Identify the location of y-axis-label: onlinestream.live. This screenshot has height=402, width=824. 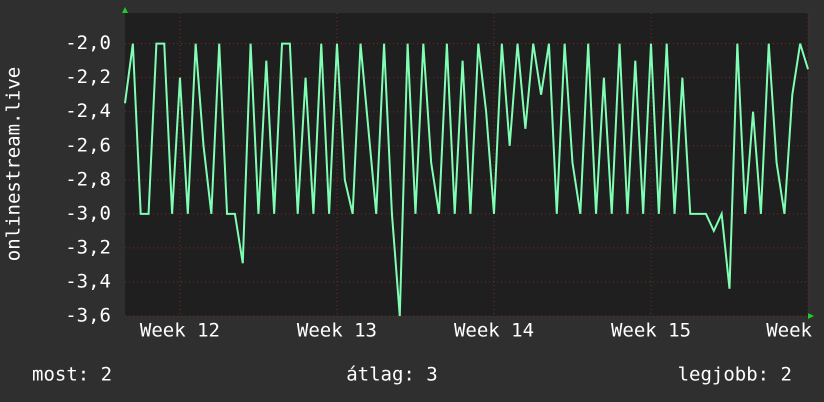
(14, 164).